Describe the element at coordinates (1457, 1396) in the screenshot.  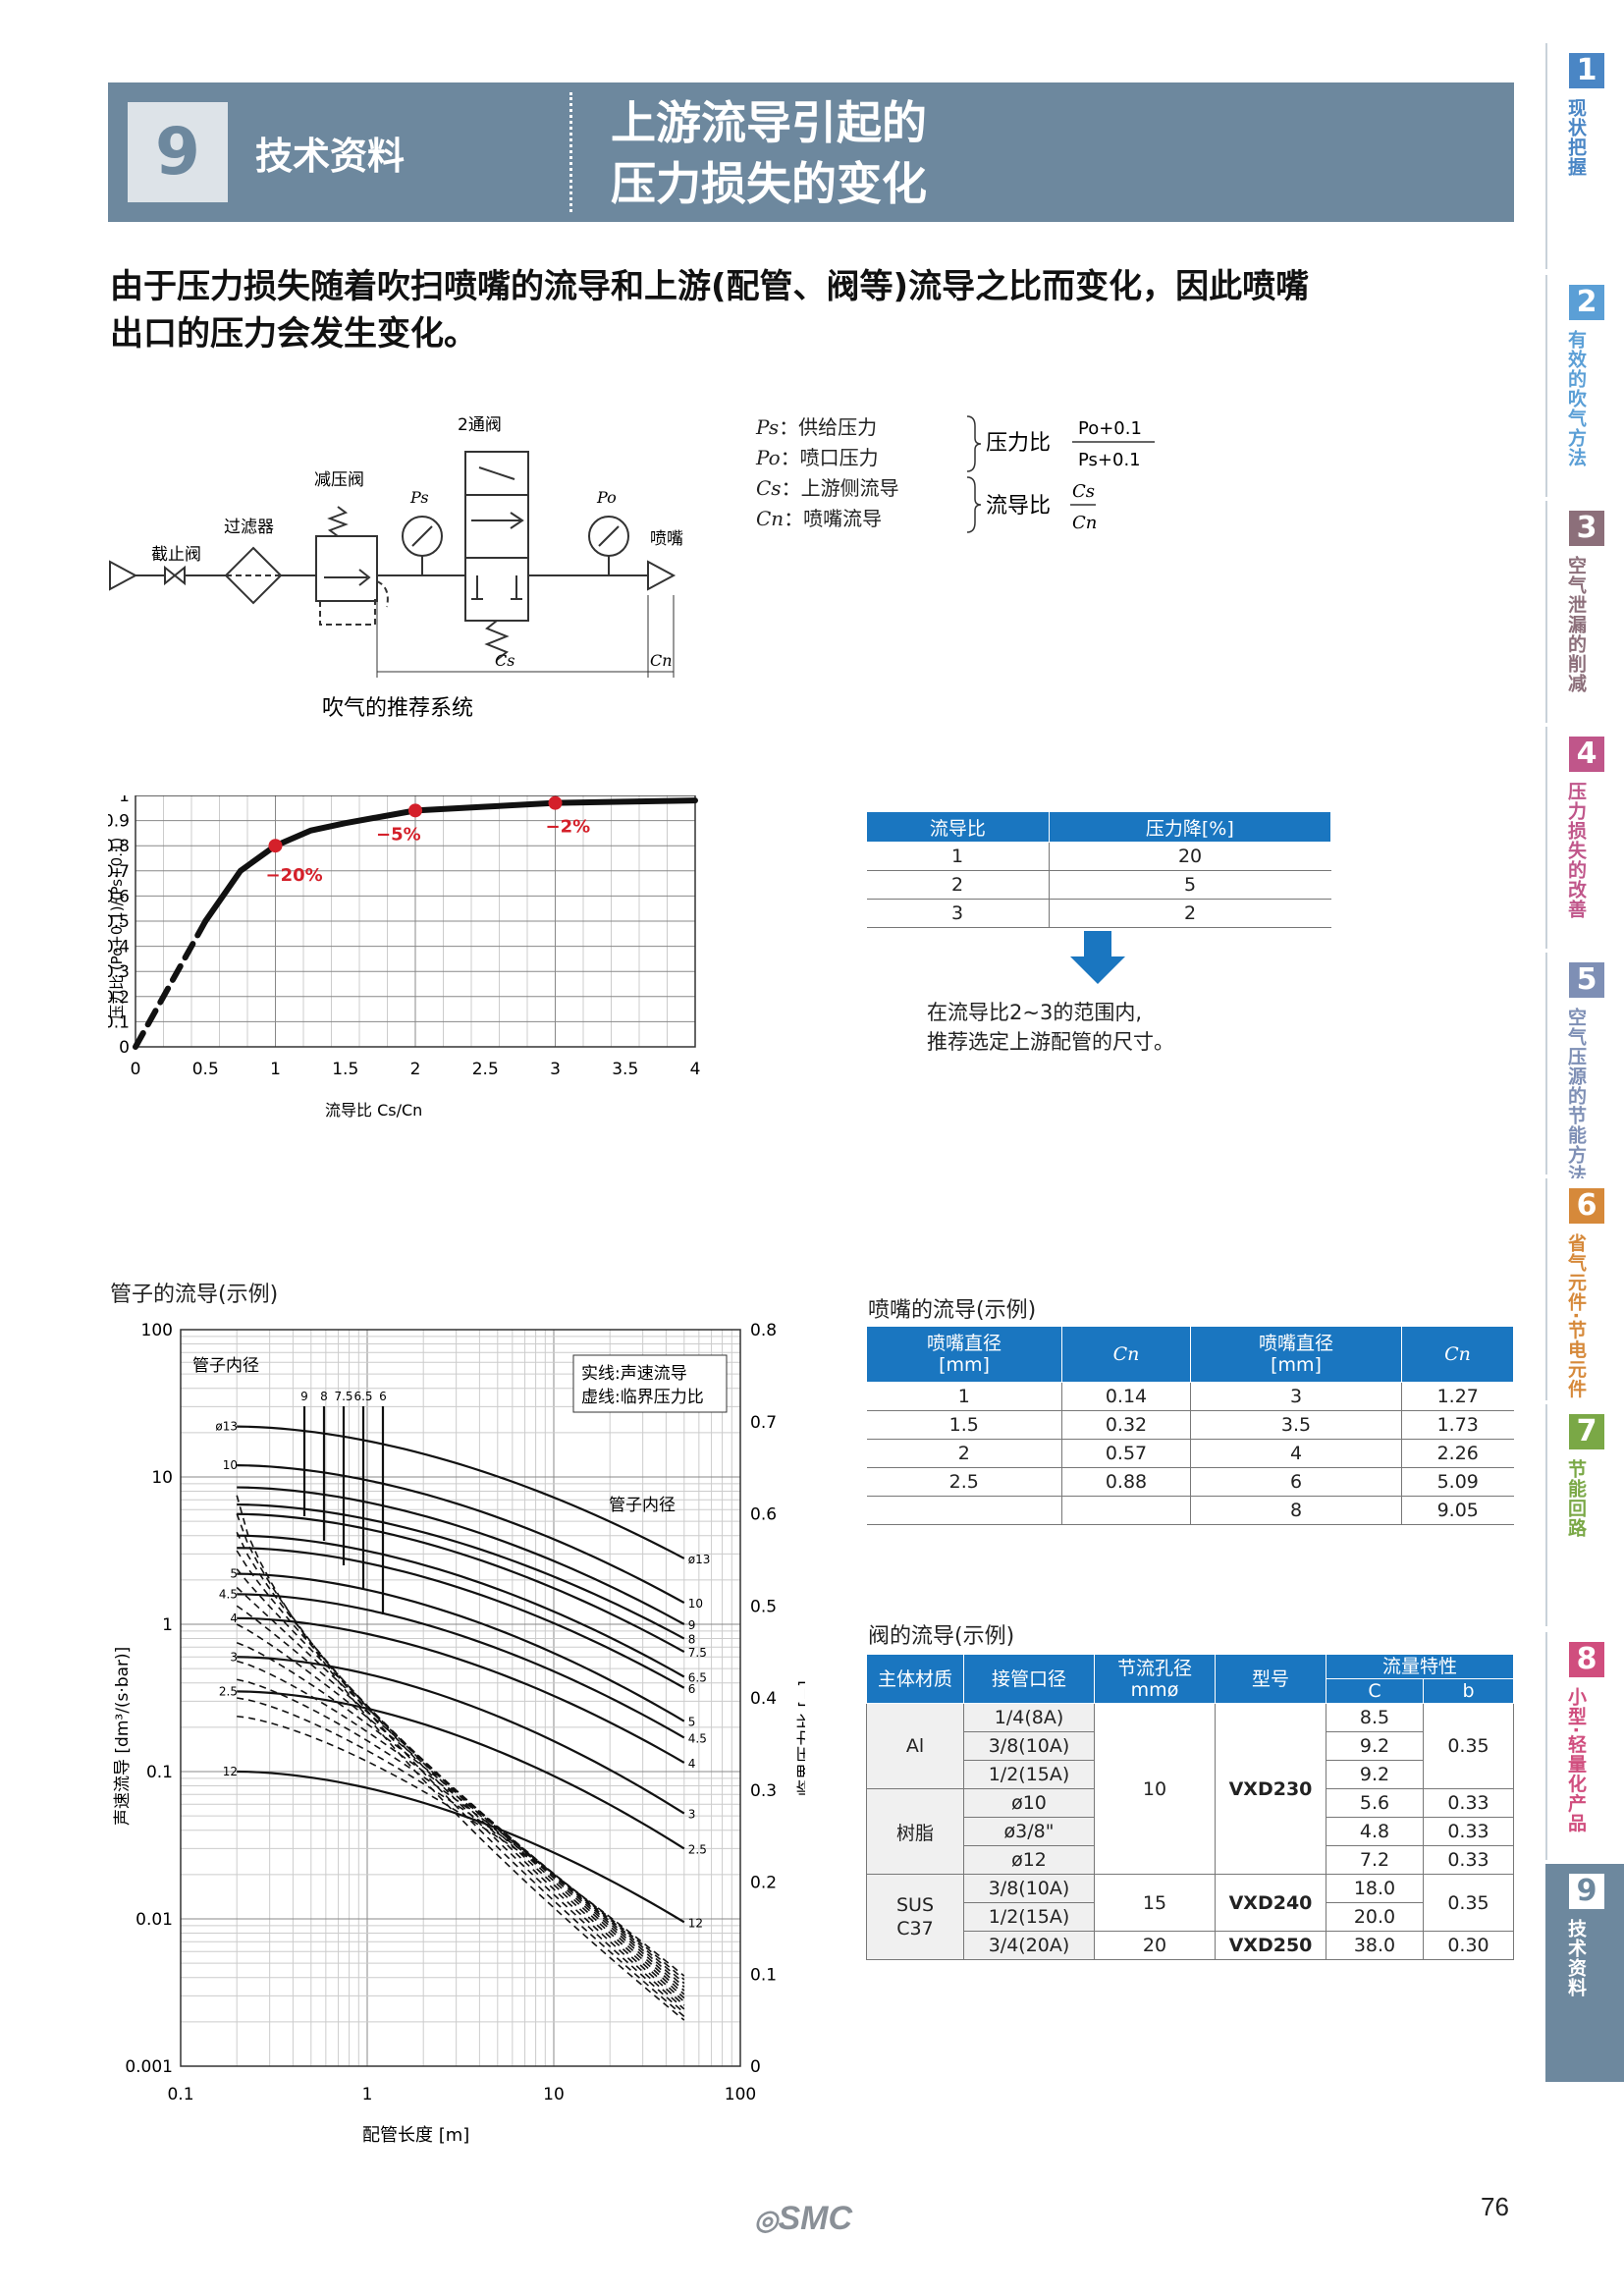
I see `table-cell: 1.27` at that location.